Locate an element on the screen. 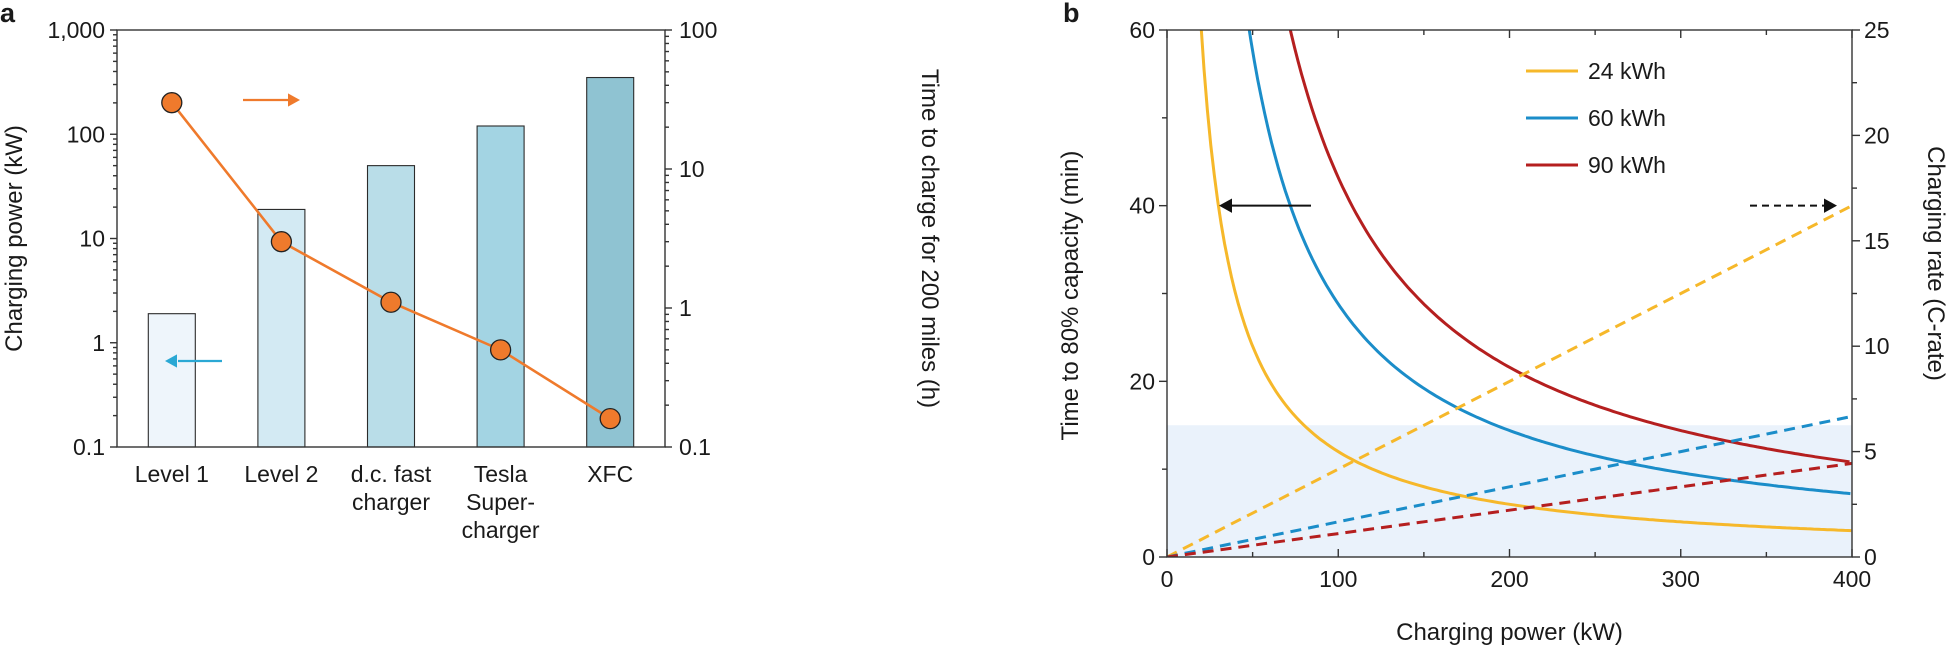 The width and height of the screenshot is (1951, 662). category-label-line: Level 2 is located at coordinates (281, 474).